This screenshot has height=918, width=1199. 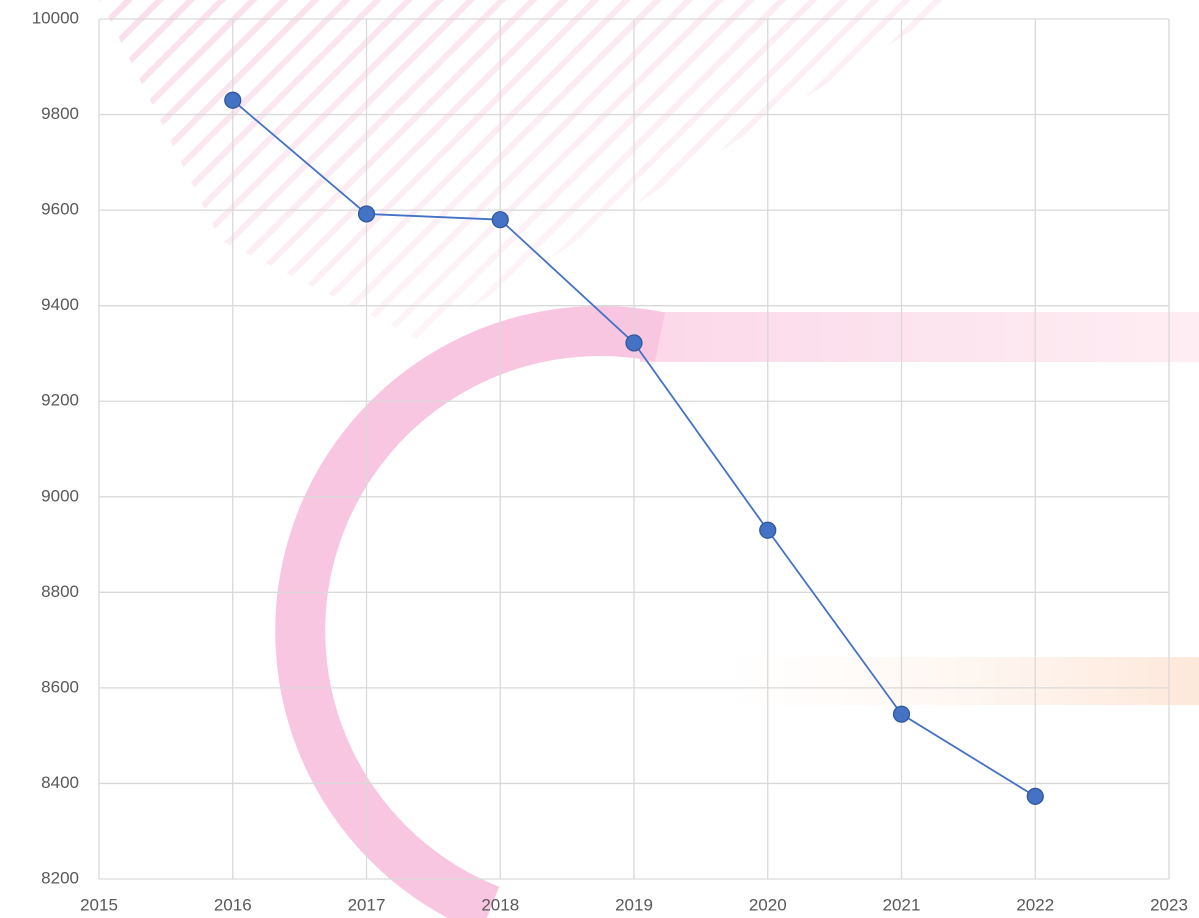 What do you see at coordinates (60, 304) in the screenshot?
I see `y-tick-label: 9400` at bounding box center [60, 304].